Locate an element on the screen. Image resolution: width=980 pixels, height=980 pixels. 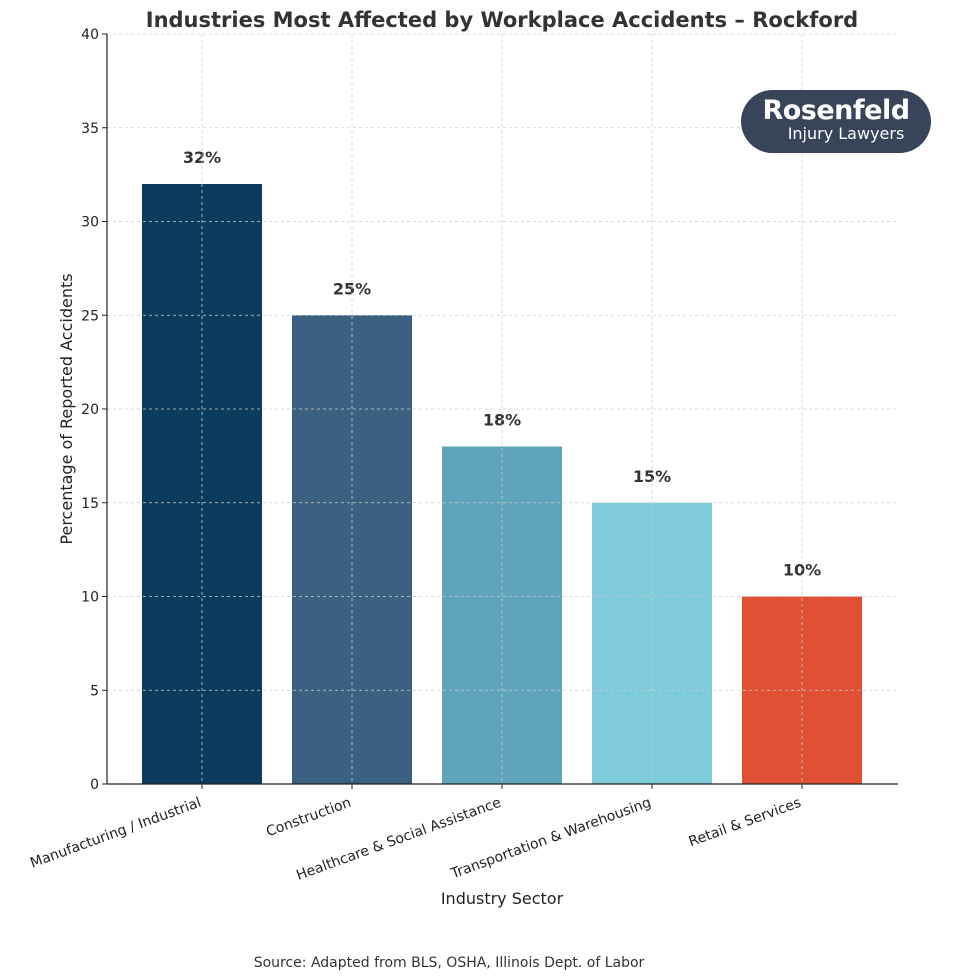
y-tick-label: 40 is located at coordinates (90, 35).